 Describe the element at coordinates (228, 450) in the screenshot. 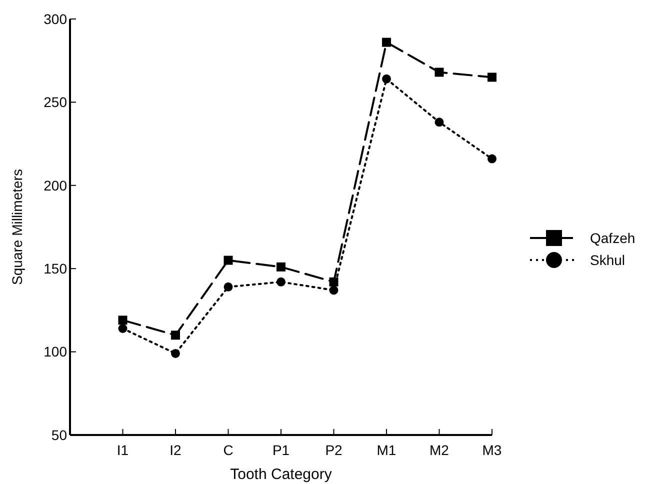

I see `x-tick-label: C` at that location.